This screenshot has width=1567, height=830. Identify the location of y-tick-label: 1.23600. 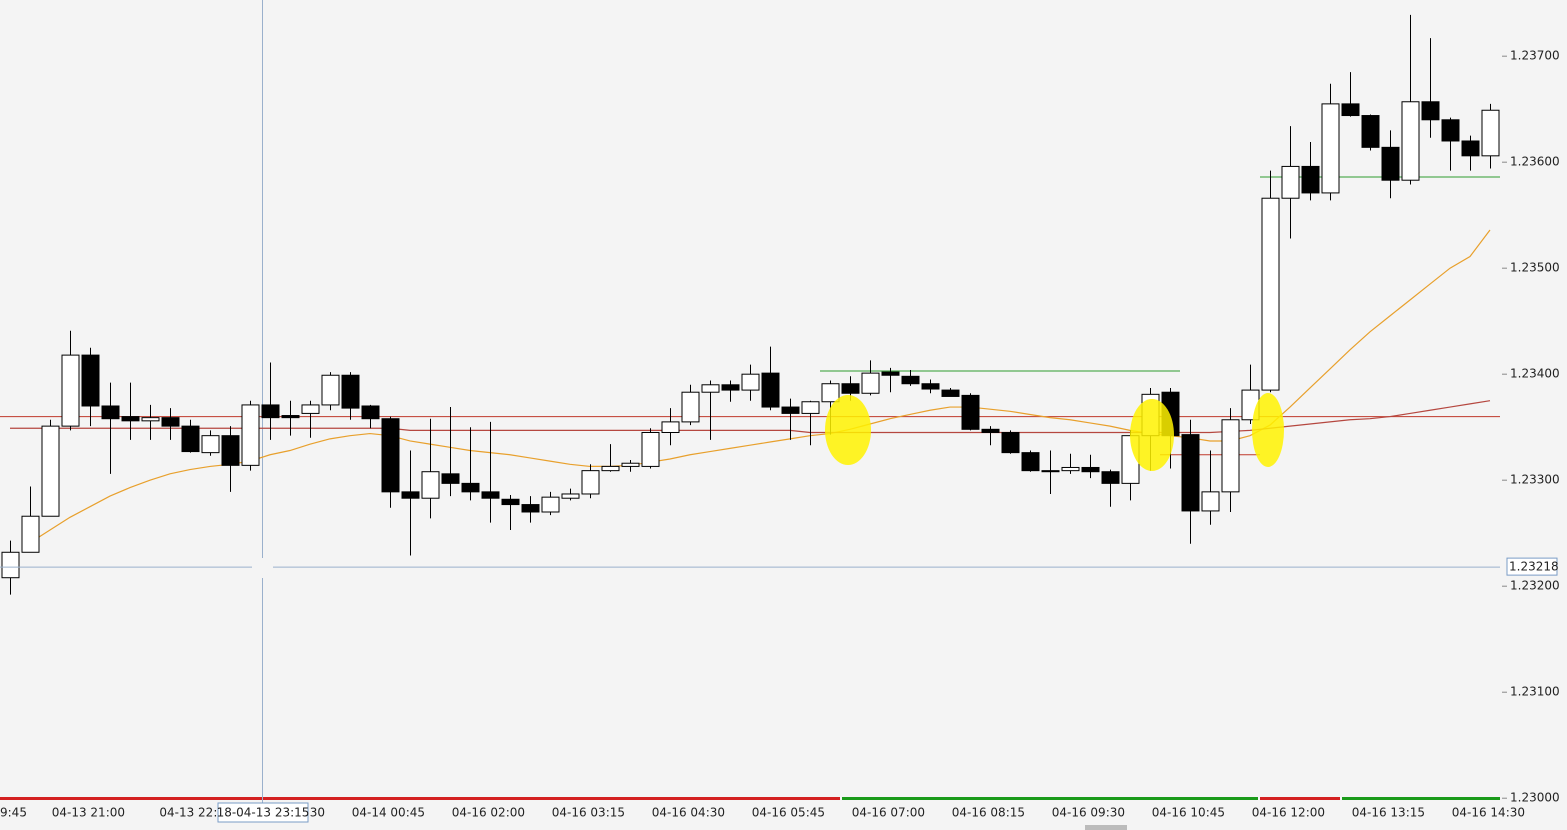
(1535, 162).